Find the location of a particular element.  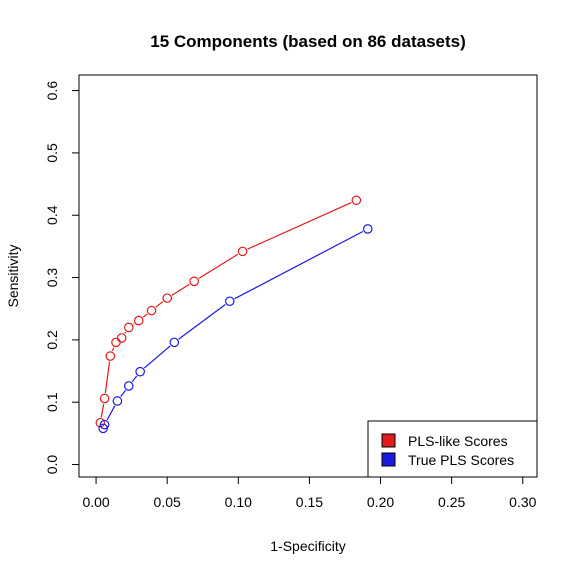

x-tick-label: 0.25 is located at coordinates (451, 502).